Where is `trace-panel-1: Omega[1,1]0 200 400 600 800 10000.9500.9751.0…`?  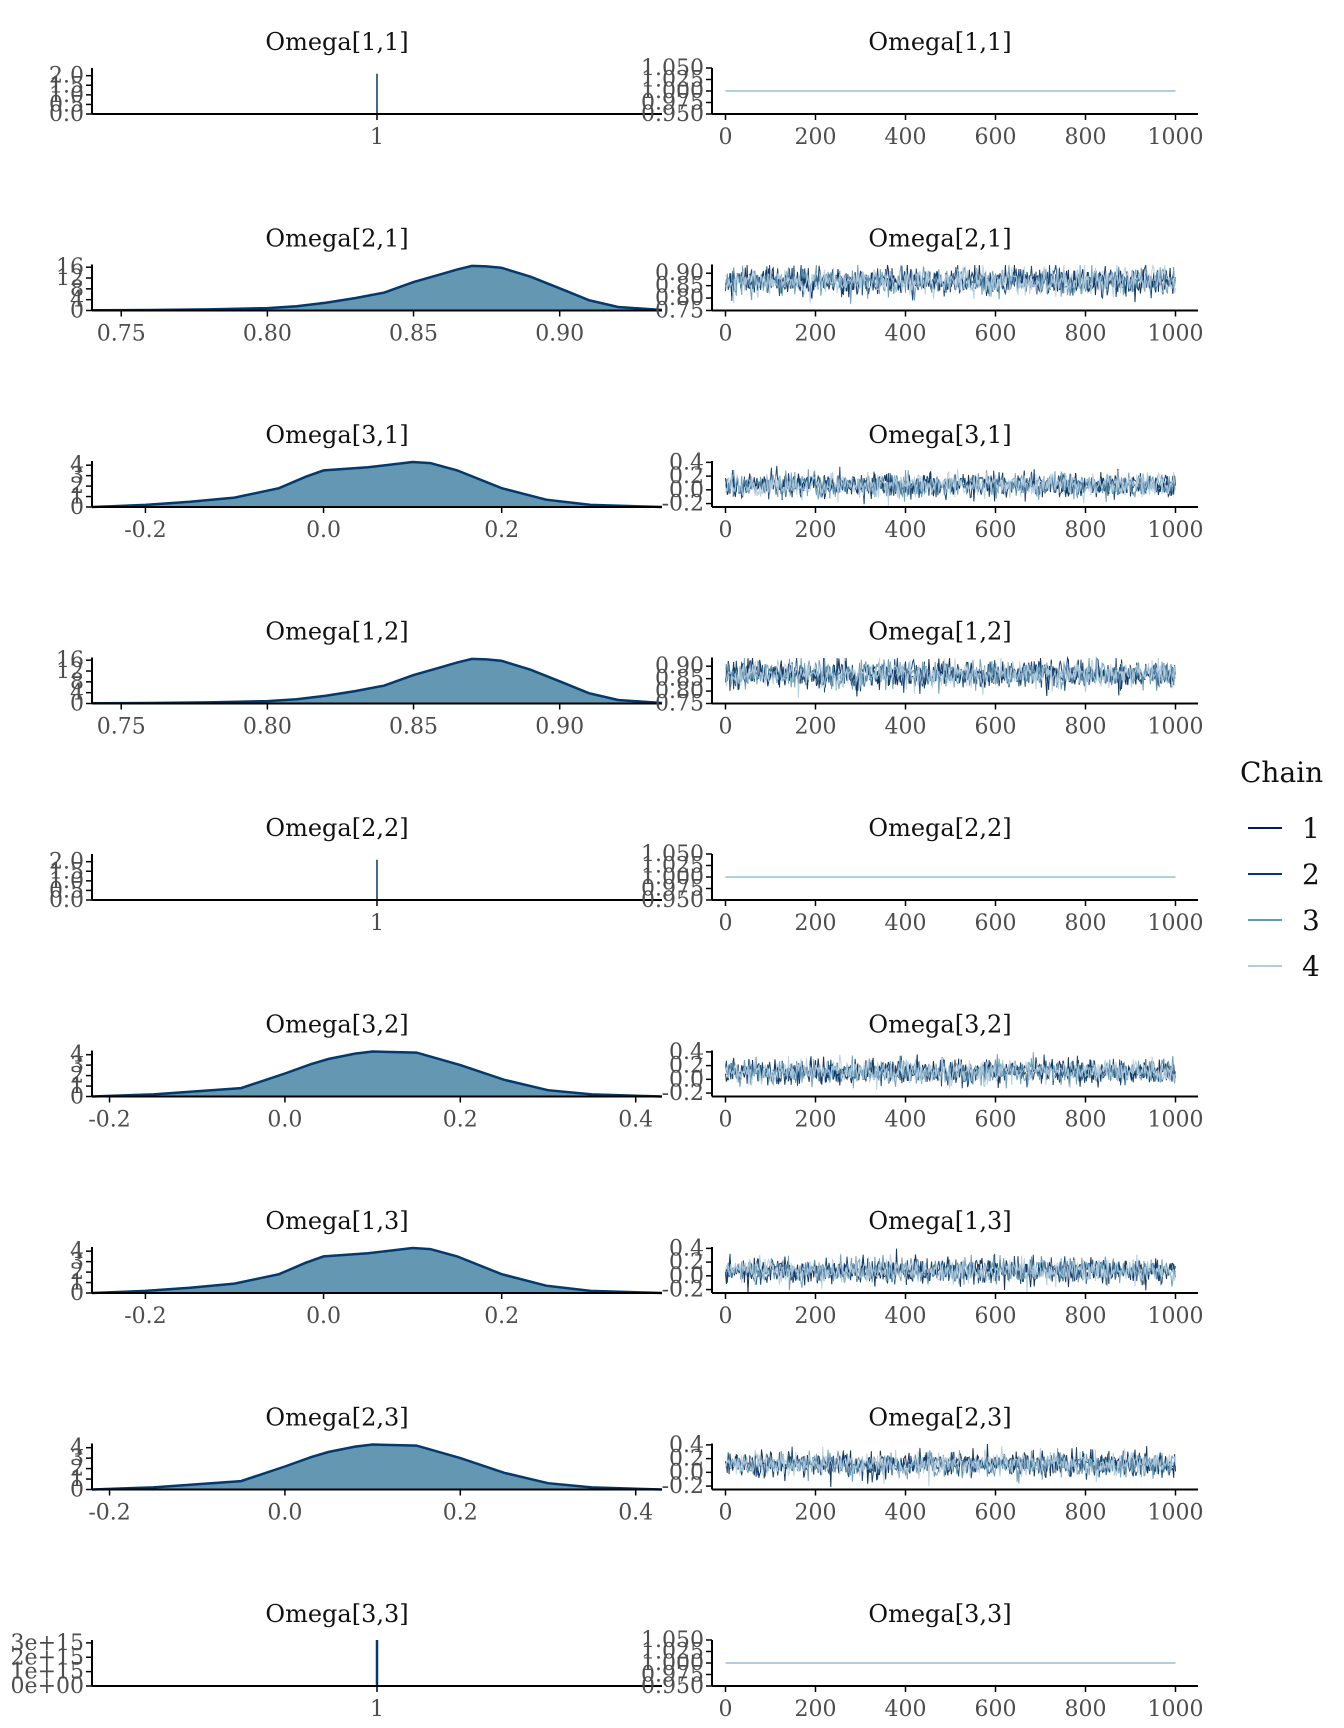
trace-panel-1: Omega[1,1]0 200 400 600 800 10000.9500.9751.0… is located at coordinates (922, 89).